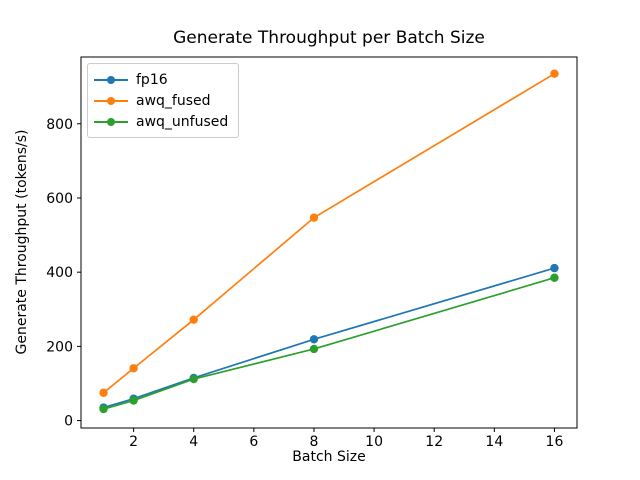 This screenshot has height=480, width=640. What do you see at coordinates (434, 442) in the screenshot?
I see `x-tick-label: 12` at bounding box center [434, 442].